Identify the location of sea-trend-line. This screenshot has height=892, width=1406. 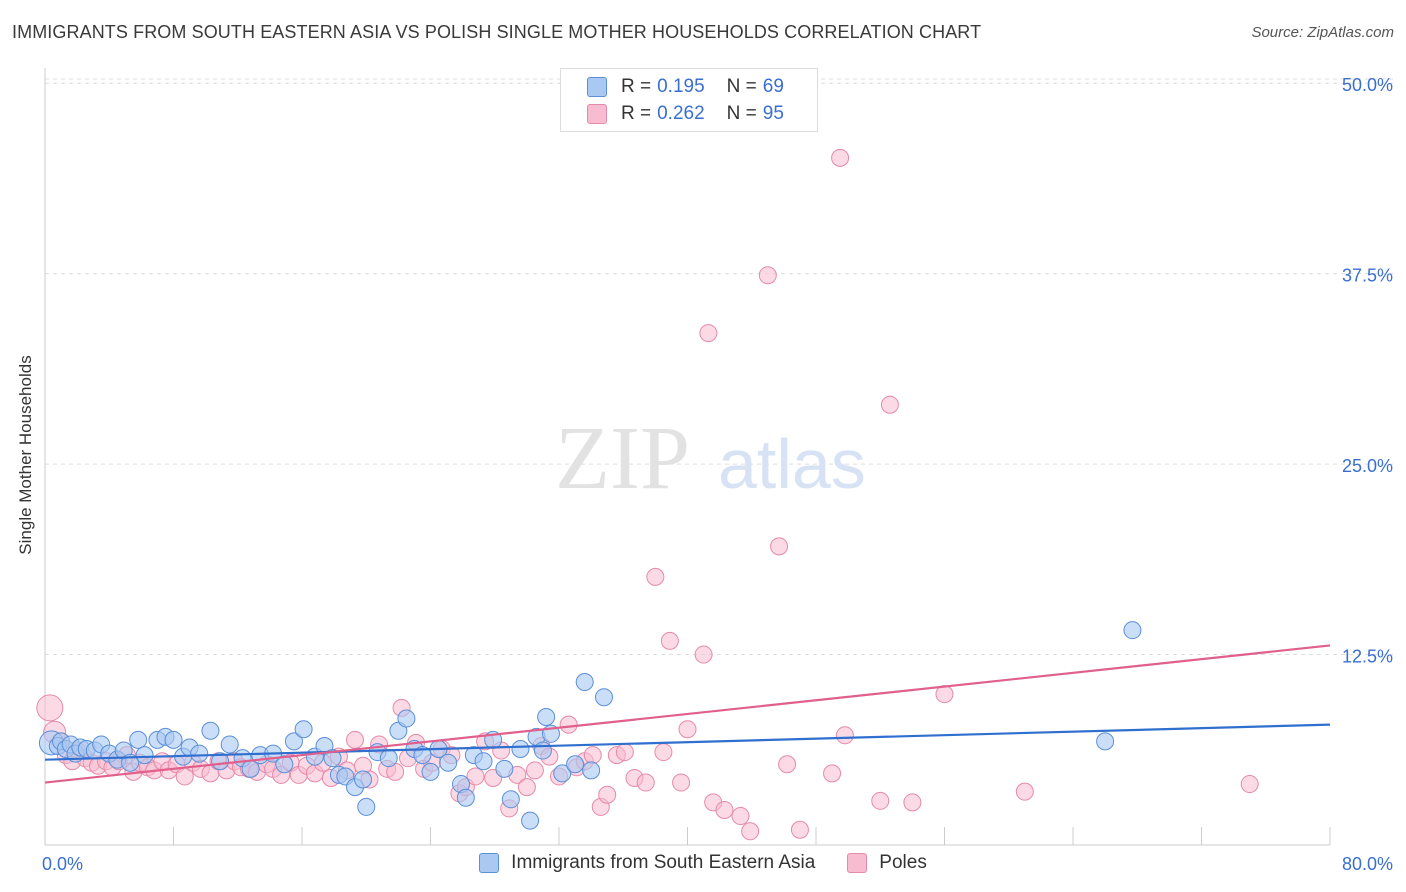
(687, 742).